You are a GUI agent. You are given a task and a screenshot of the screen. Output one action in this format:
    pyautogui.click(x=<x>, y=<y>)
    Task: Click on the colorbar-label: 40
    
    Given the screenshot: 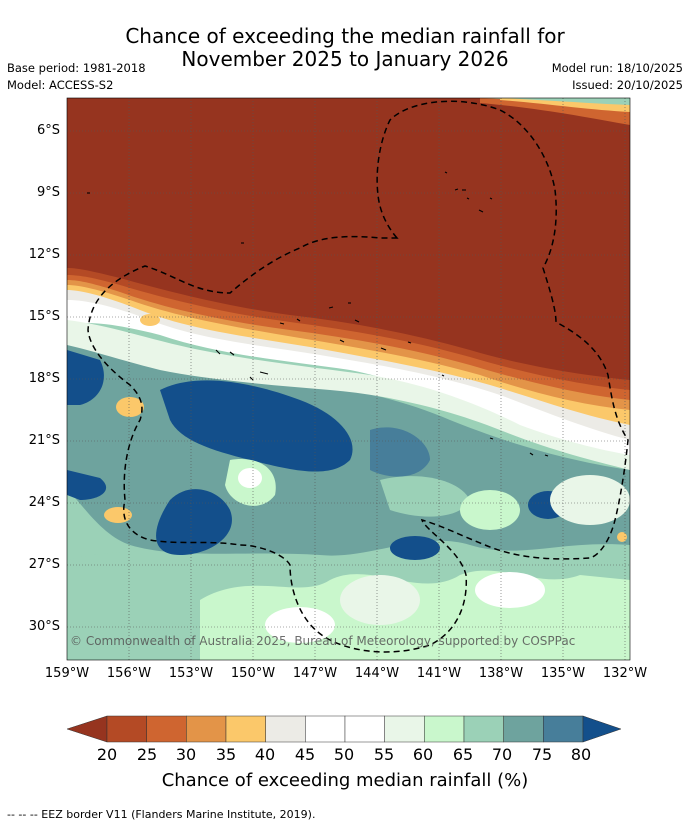 What is the action you would take?
    pyautogui.click(x=265, y=754)
    